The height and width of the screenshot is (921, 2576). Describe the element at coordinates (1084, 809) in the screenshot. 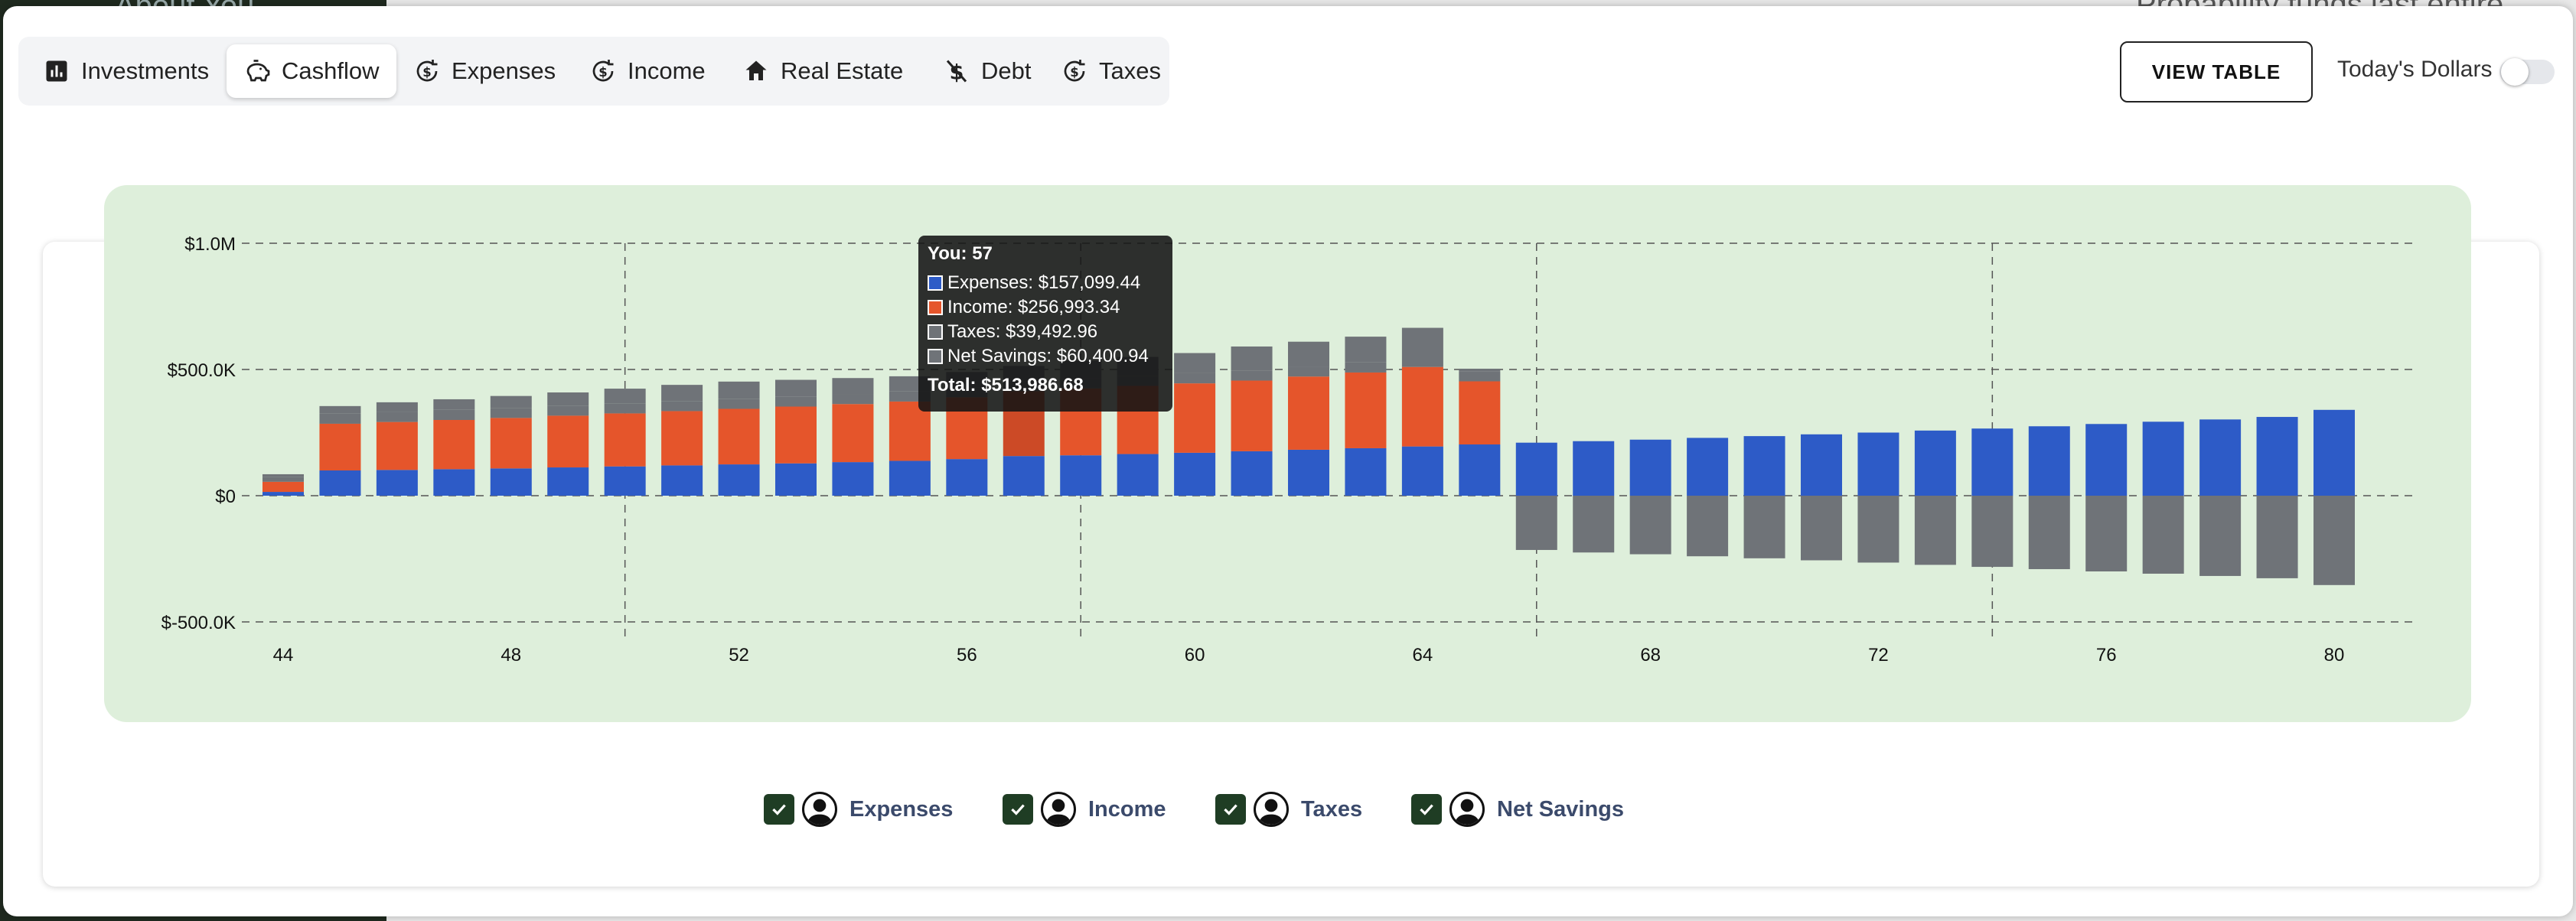

I see `legend-item-income: Income` at that location.